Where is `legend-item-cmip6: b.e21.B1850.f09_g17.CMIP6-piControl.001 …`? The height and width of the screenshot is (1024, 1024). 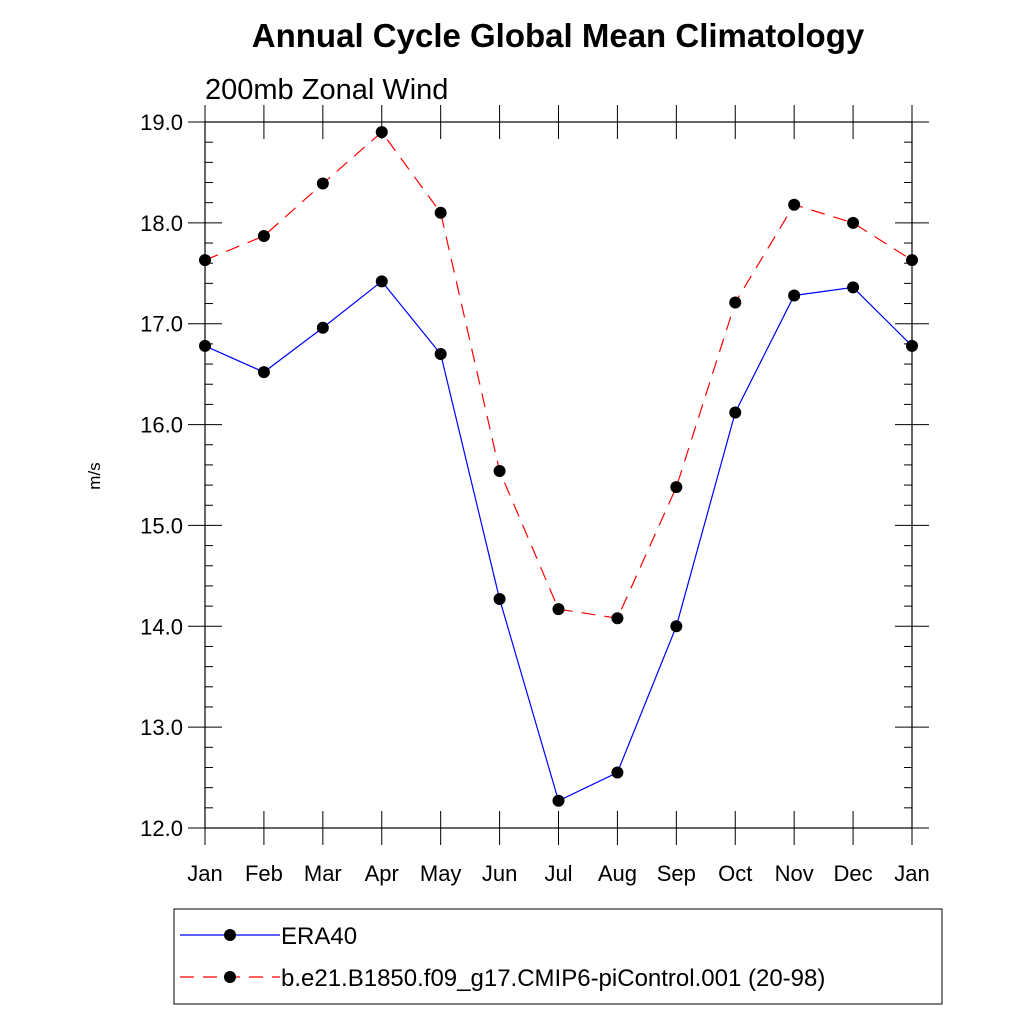 legend-item-cmip6: b.e21.B1850.f09_g17.CMIP6-piControl.001 … is located at coordinates (502, 978).